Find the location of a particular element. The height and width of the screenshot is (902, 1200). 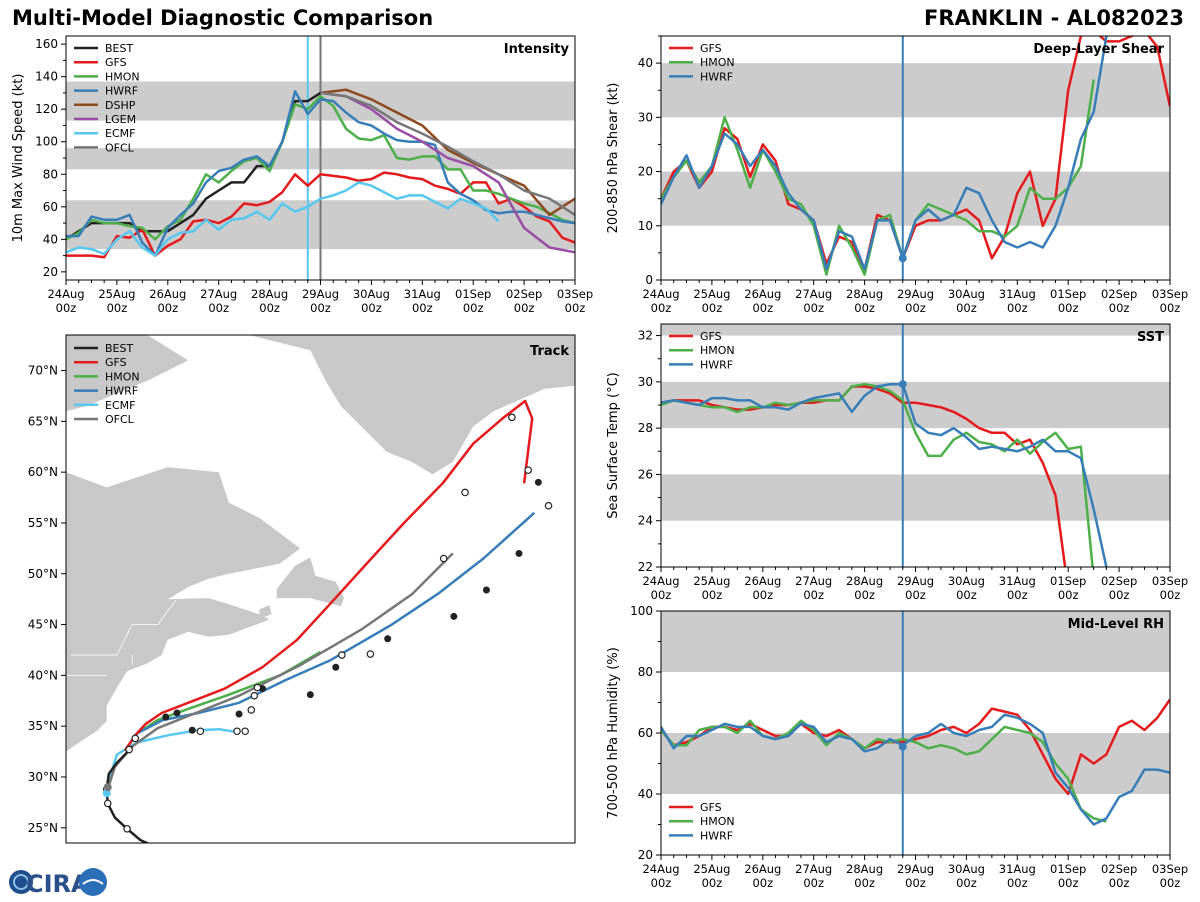

shear-ytick-label: 0 is located at coordinates (649, 280).